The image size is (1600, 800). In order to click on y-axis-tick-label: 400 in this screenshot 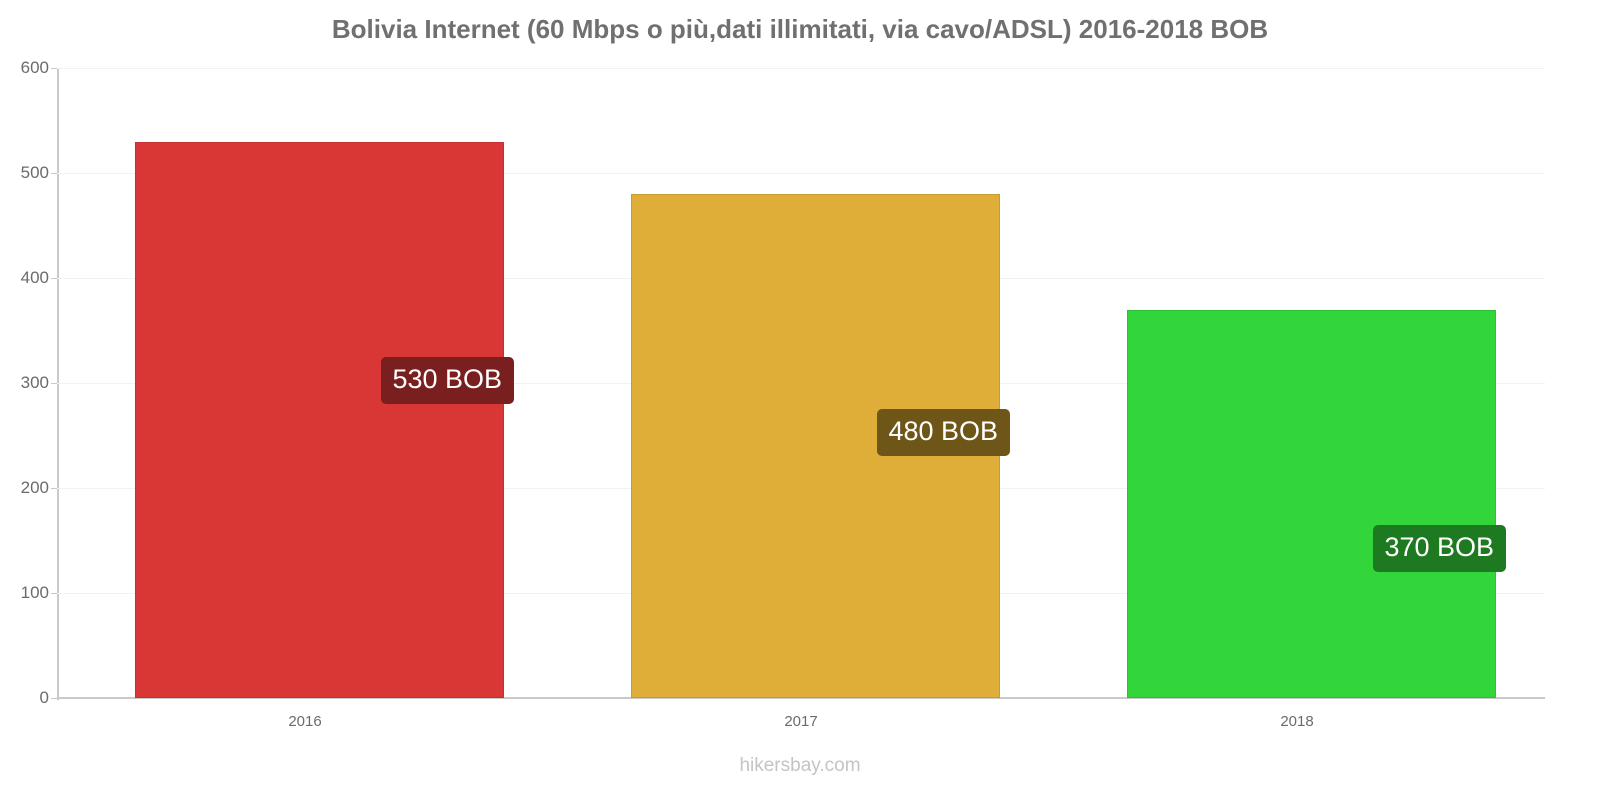, I will do `click(34, 277)`.